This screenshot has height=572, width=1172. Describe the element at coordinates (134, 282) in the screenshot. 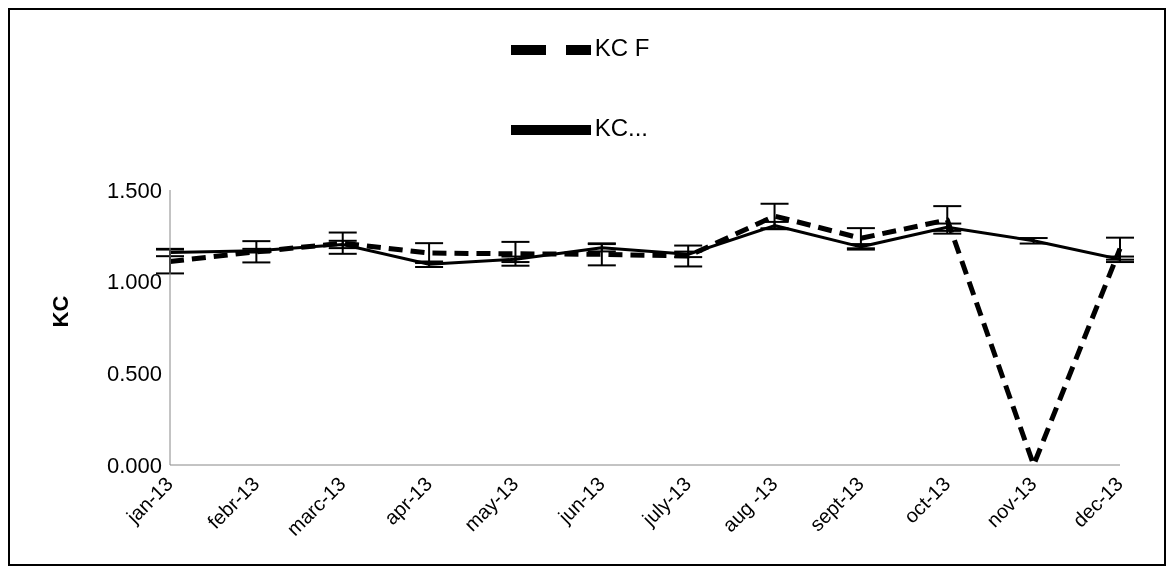

I see `y-tick-label: 1.000` at that location.